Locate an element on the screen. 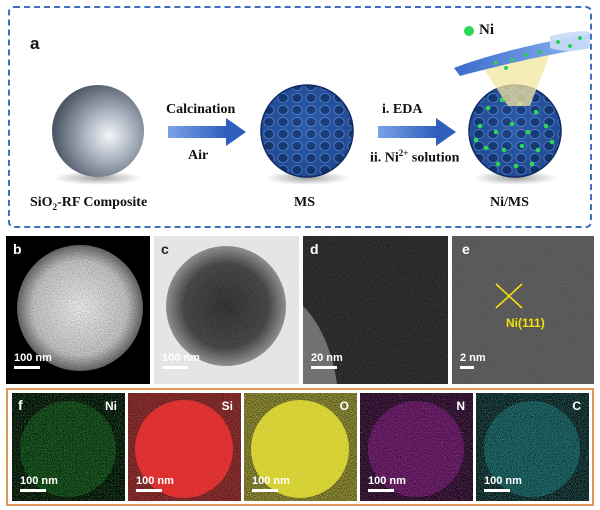 The height and width of the screenshot is (510, 600). scale-bar-n-text: 100 nm is located at coordinates (387, 481).